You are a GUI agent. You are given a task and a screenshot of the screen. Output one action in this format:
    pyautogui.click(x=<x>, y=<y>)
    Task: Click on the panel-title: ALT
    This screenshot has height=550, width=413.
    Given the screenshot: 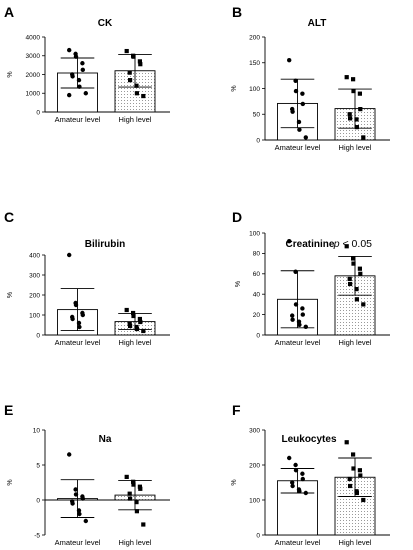 What is the action you would take?
    pyautogui.click(x=317, y=23)
    